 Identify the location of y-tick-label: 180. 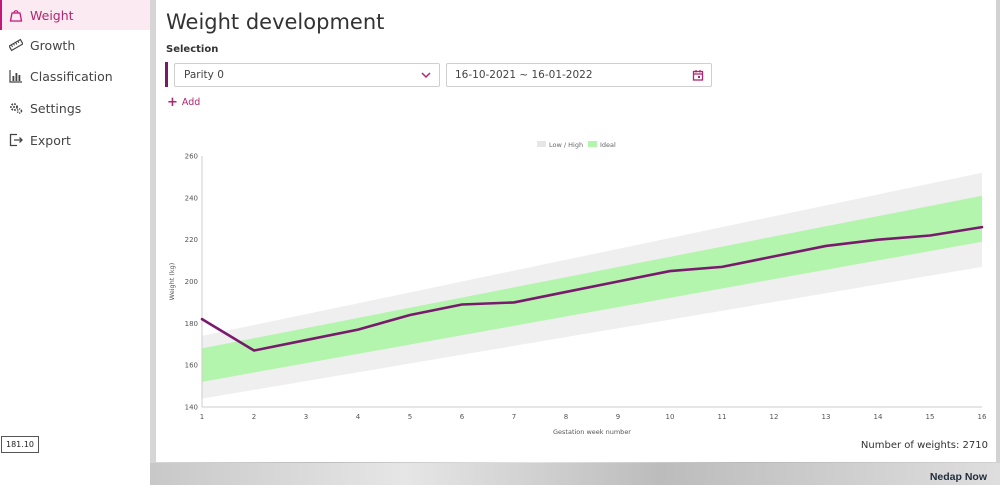
(191, 324).